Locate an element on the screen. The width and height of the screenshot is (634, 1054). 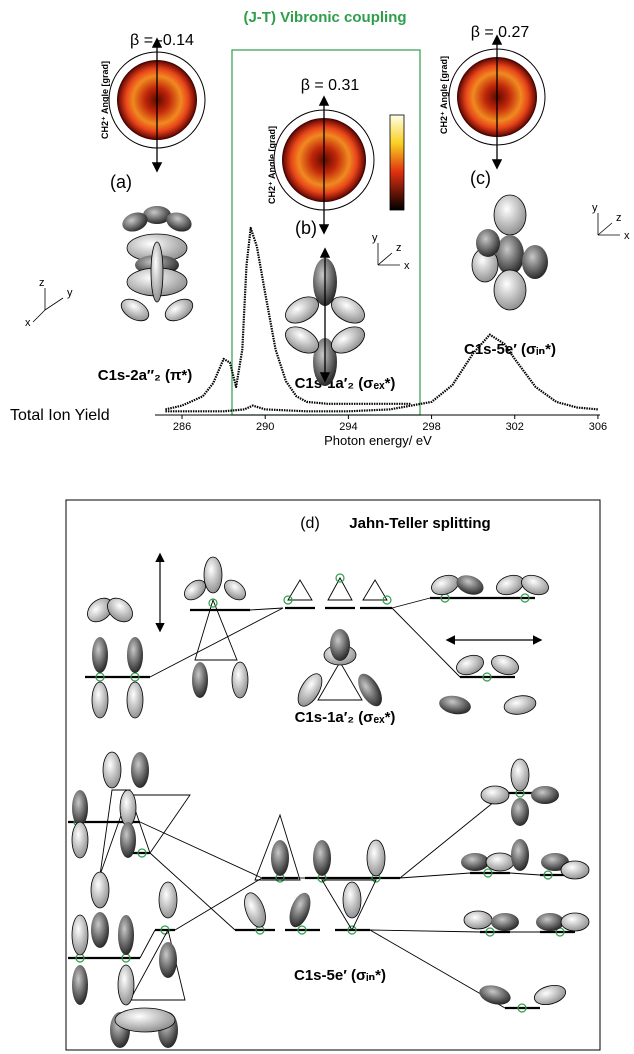
beta: β = 0.27 is located at coordinates (500, 32).